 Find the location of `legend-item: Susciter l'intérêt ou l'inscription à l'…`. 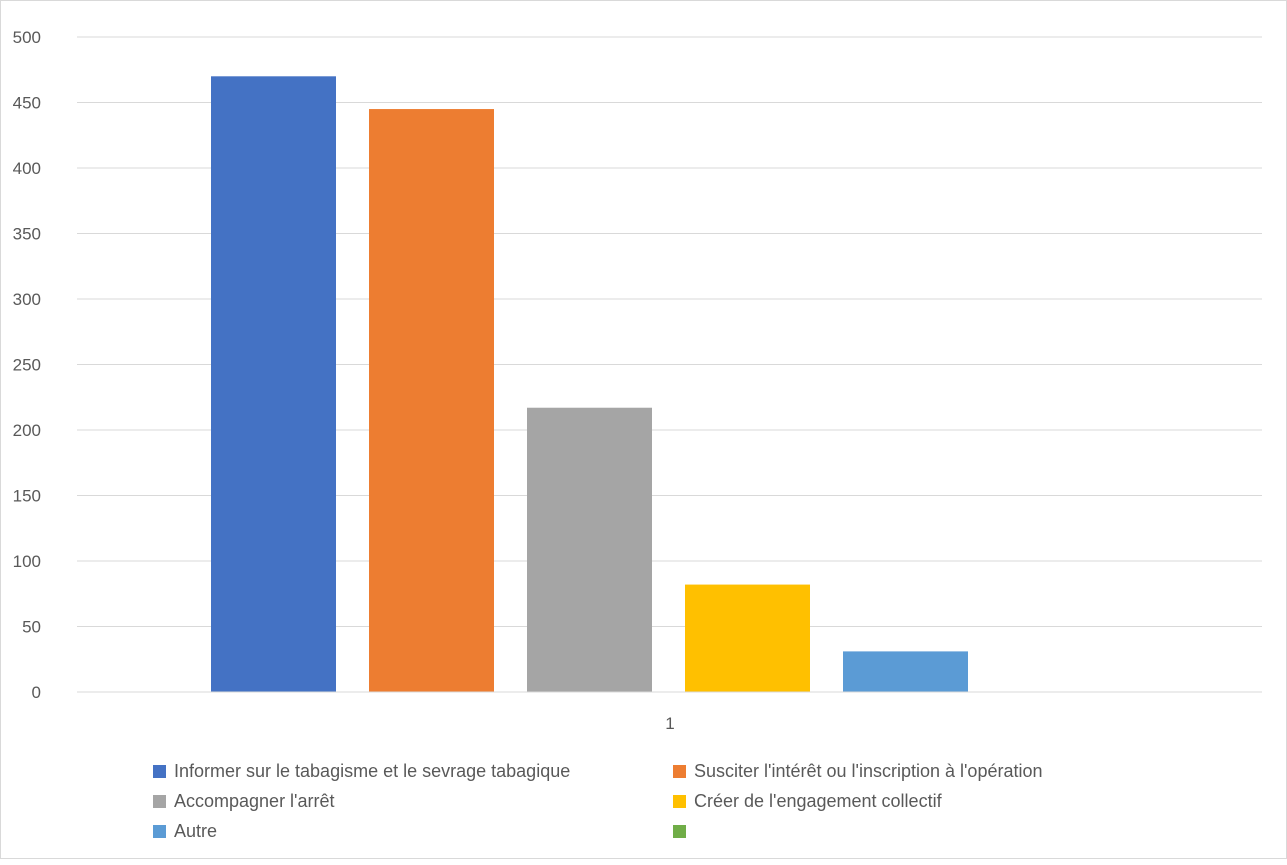

legend-item: Susciter l'intérêt ou l'inscription à l'… is located at coordinates (913, 771).